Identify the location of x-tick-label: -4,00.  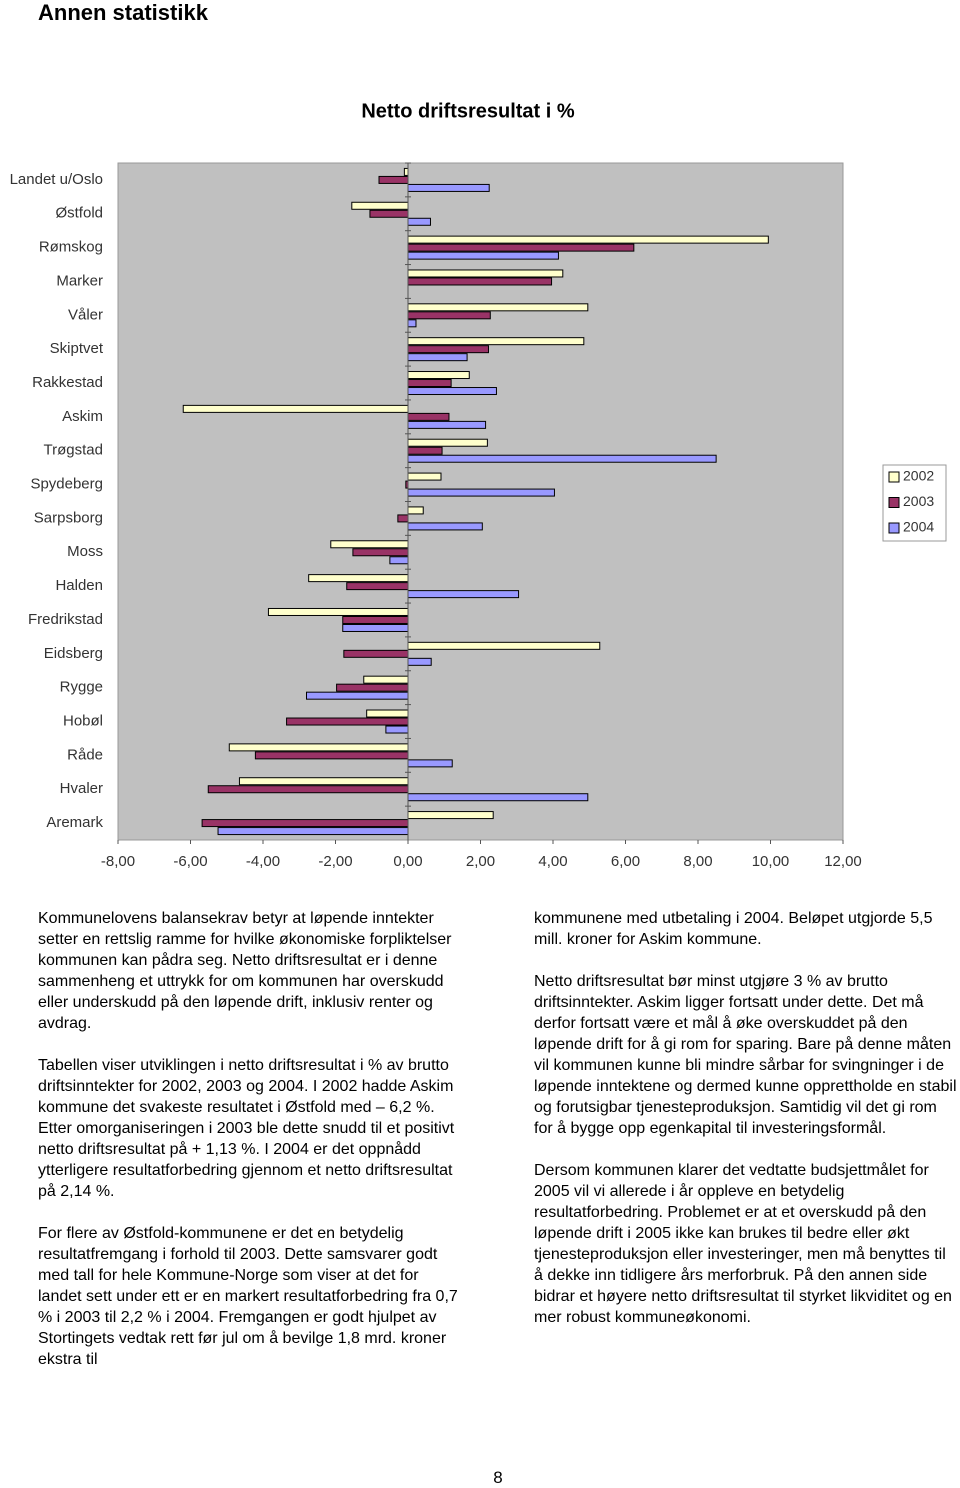
(263, 861).